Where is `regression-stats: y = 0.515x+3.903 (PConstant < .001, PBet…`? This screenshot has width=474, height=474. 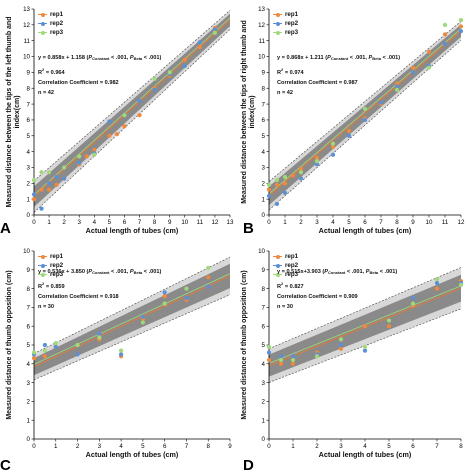
regression-stats: y = 0.515x+3.903 (PConstant < .001, PBet… is located at coordinates (337, 290).